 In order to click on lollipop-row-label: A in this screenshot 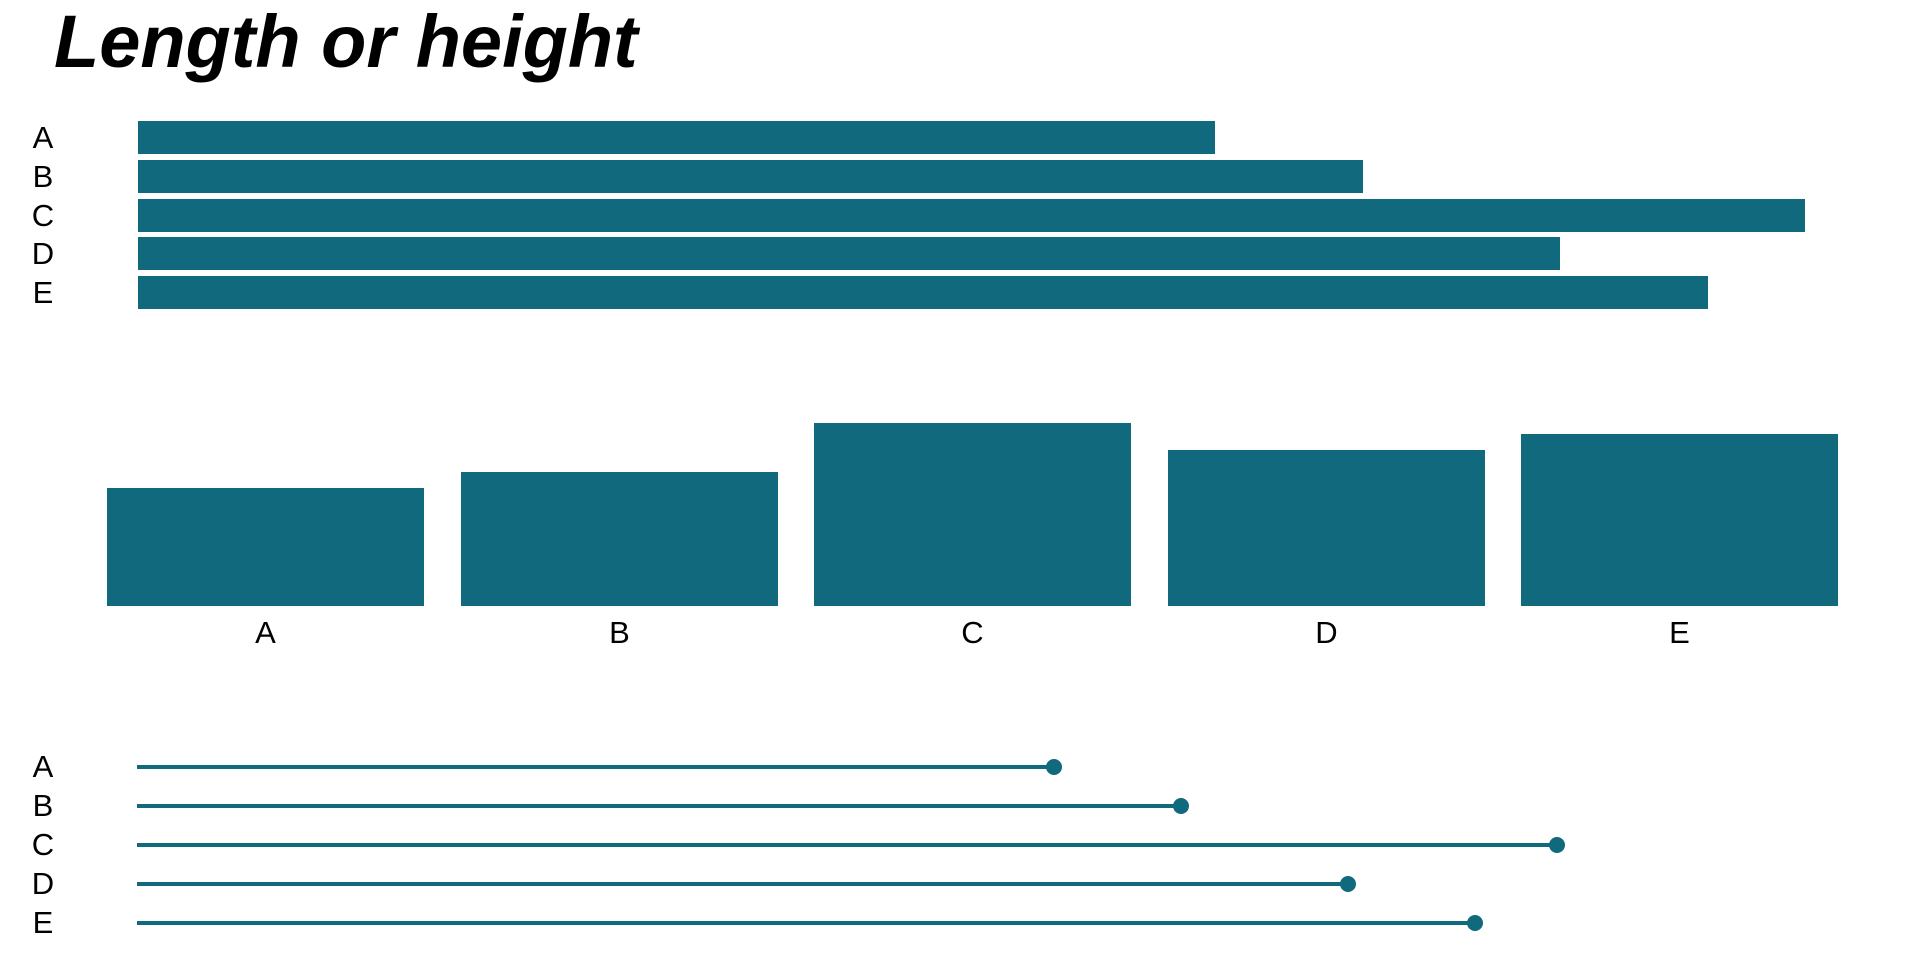, I will do `click(43, 766)`.